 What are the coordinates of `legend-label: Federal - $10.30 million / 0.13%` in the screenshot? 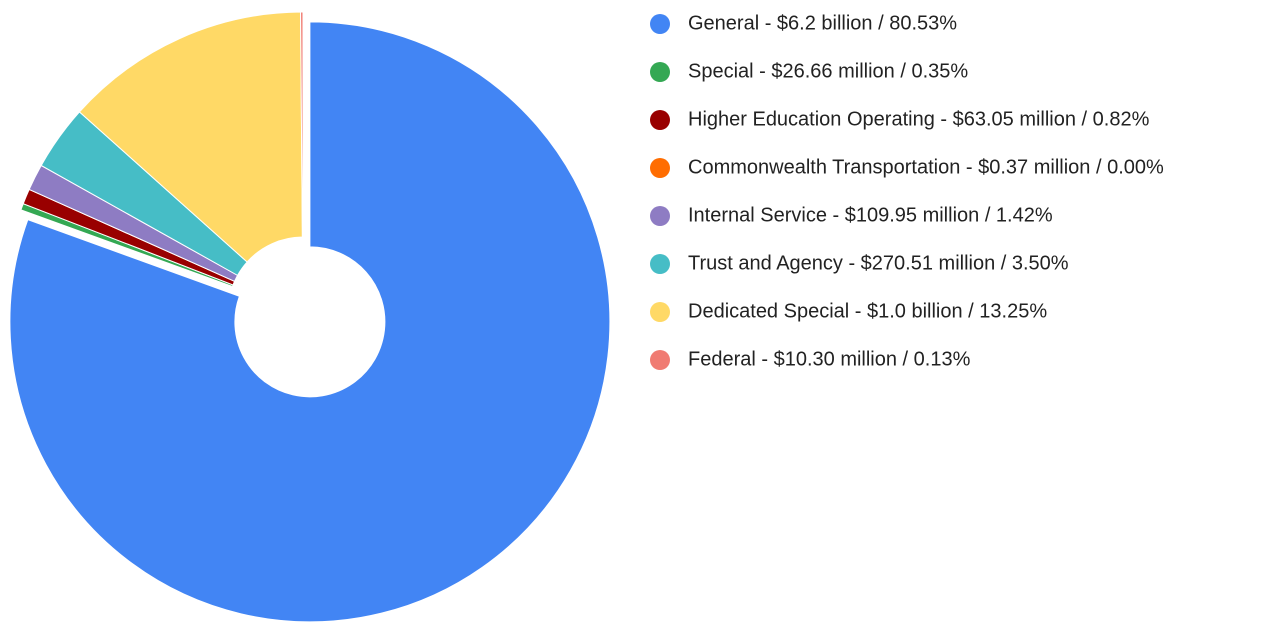 It's located at (829, 359).